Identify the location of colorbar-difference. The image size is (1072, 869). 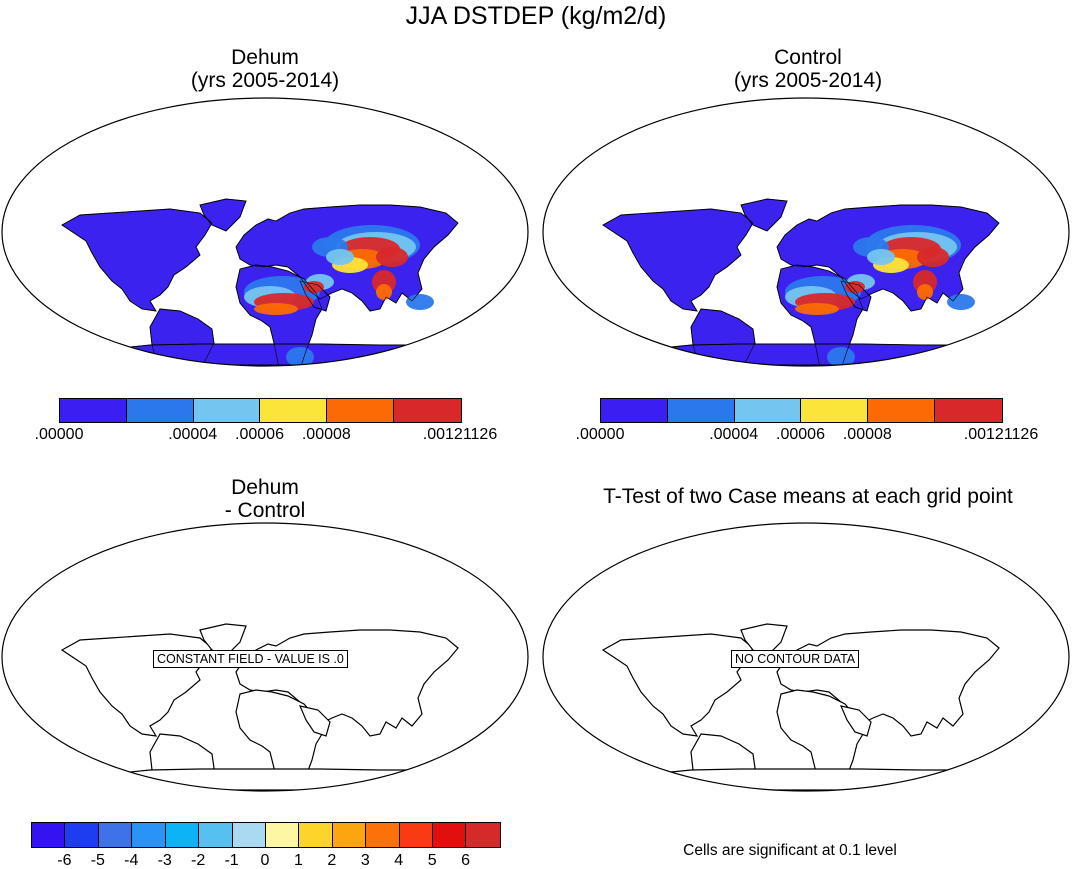
(266, 835).